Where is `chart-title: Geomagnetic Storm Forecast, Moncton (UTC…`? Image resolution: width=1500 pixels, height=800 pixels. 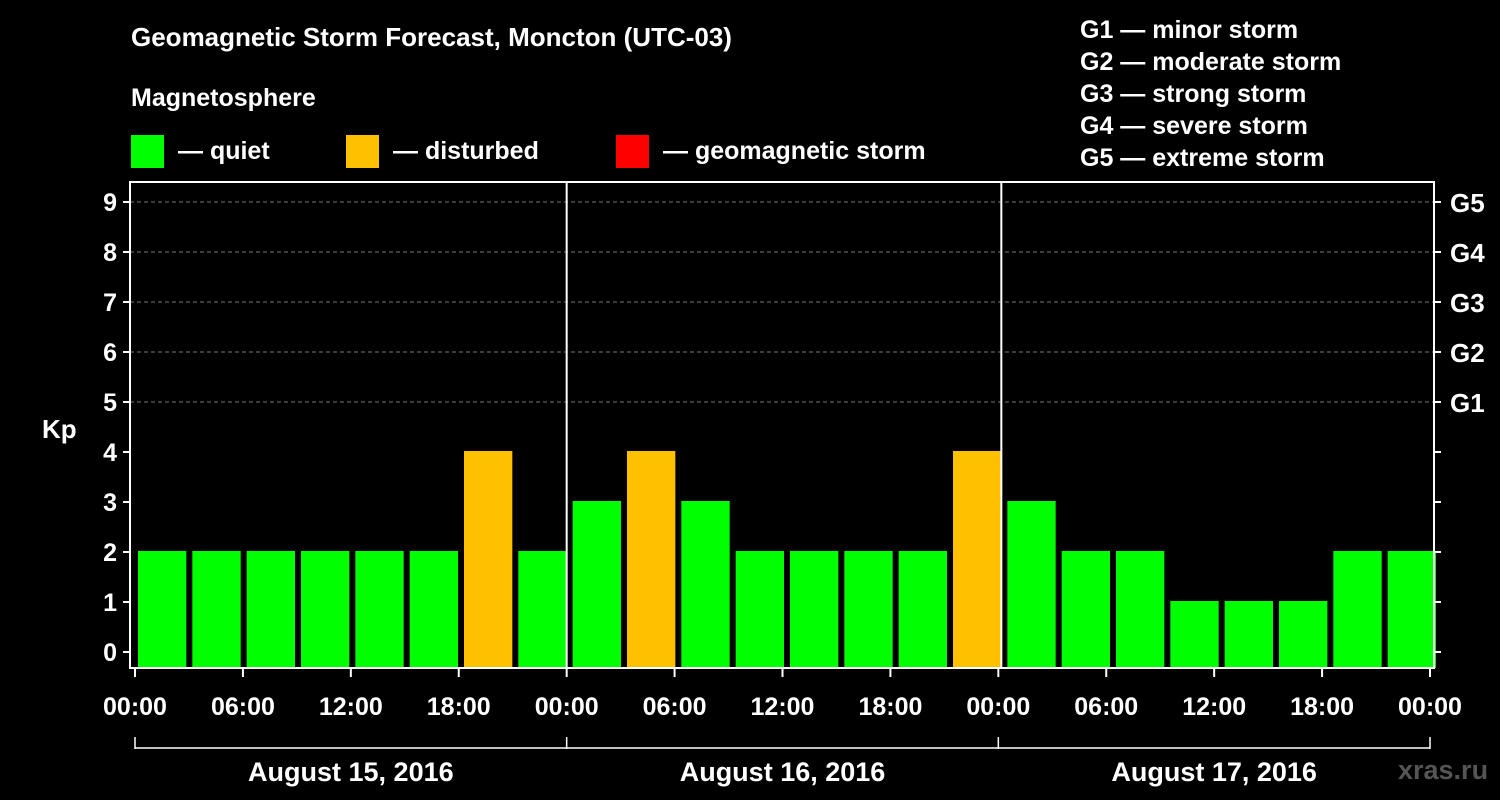
chart-title: Geomagnetic Storm Forecast, Moncton (UTC… is located at coordinates (431, 37).